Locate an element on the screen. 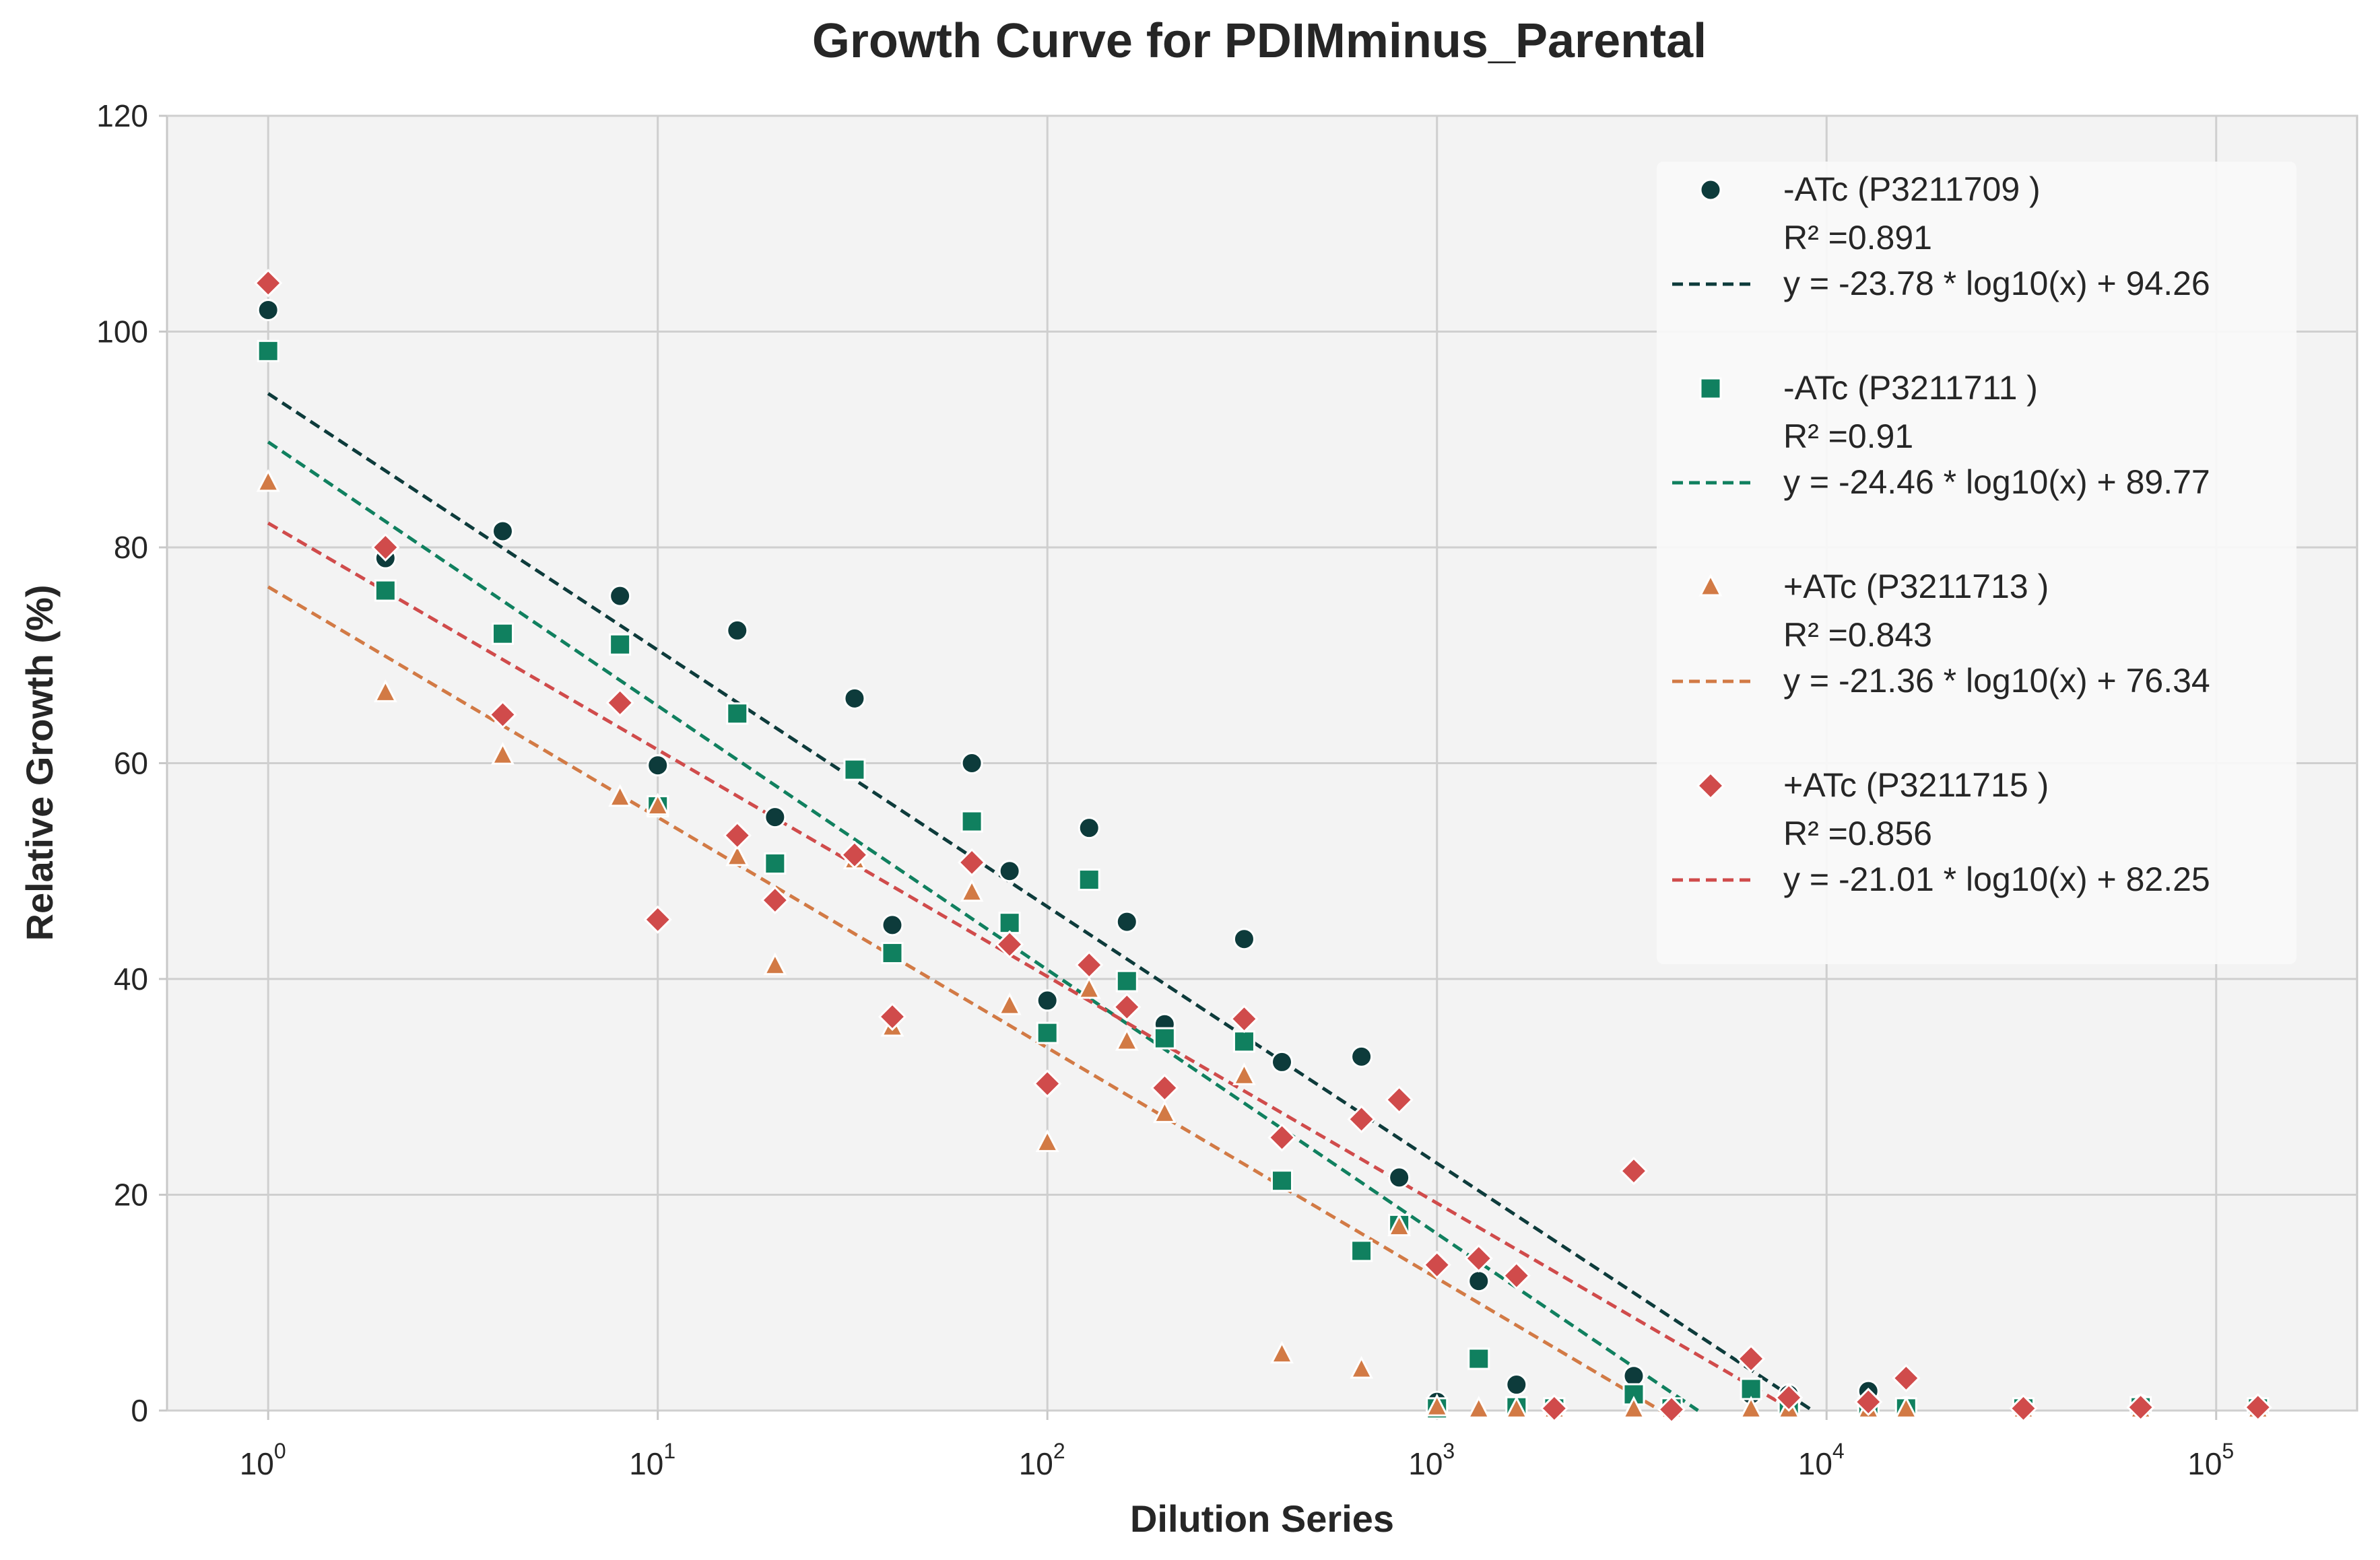 The height and width of the screenshot is (1560, 2380). legend-series-name: +ATc (P3211715 ) is located at coordinates (1916, 785).